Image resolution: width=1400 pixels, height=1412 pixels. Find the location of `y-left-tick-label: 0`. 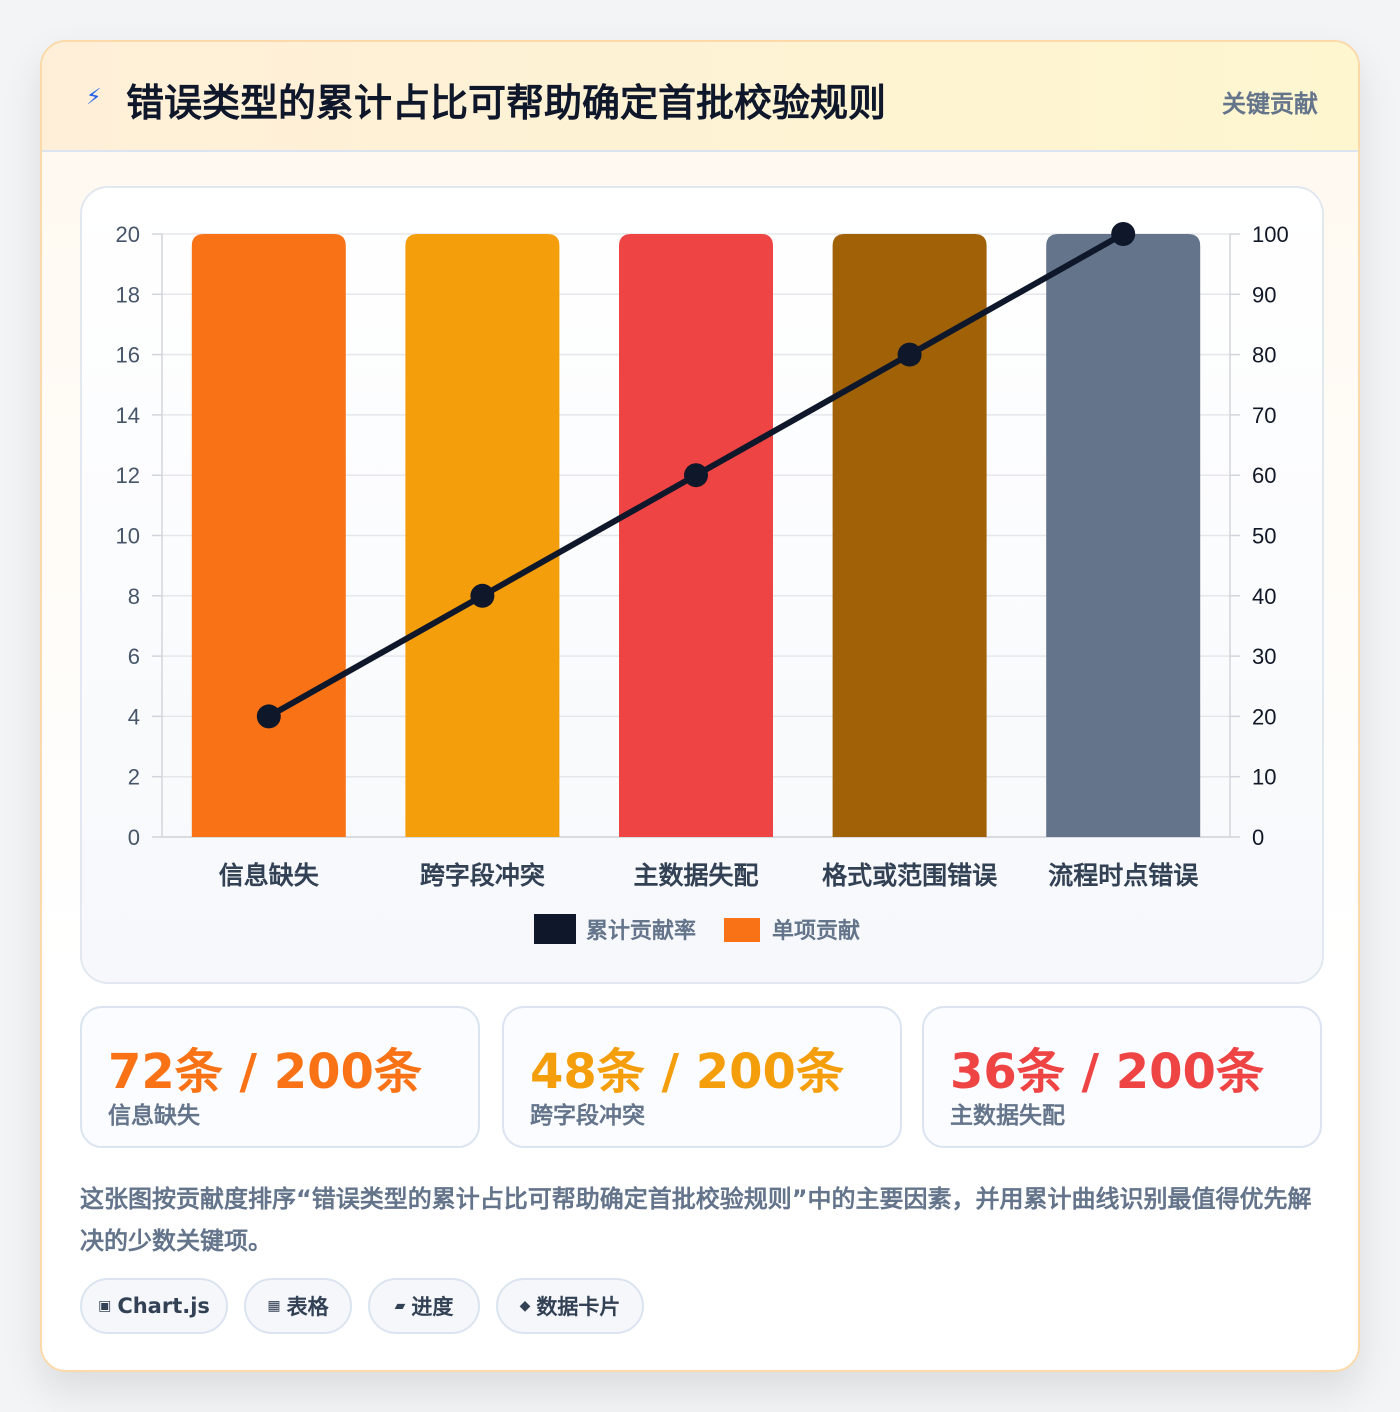

y-left-tick-label: 0 is located at coordinates (134, 837).